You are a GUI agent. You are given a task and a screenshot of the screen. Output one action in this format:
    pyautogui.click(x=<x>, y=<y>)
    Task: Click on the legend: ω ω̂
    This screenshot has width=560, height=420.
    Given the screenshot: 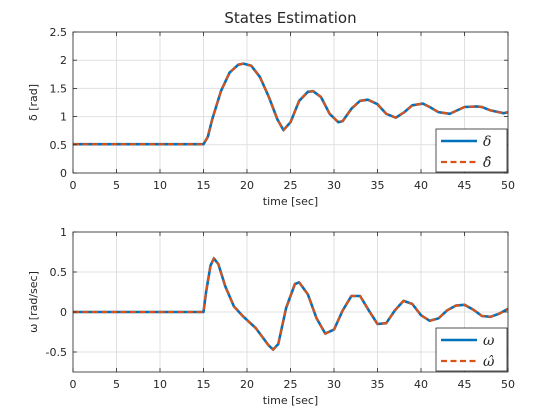 What is the action you would take?
    pyautogui.click(x=471, y=349)
    